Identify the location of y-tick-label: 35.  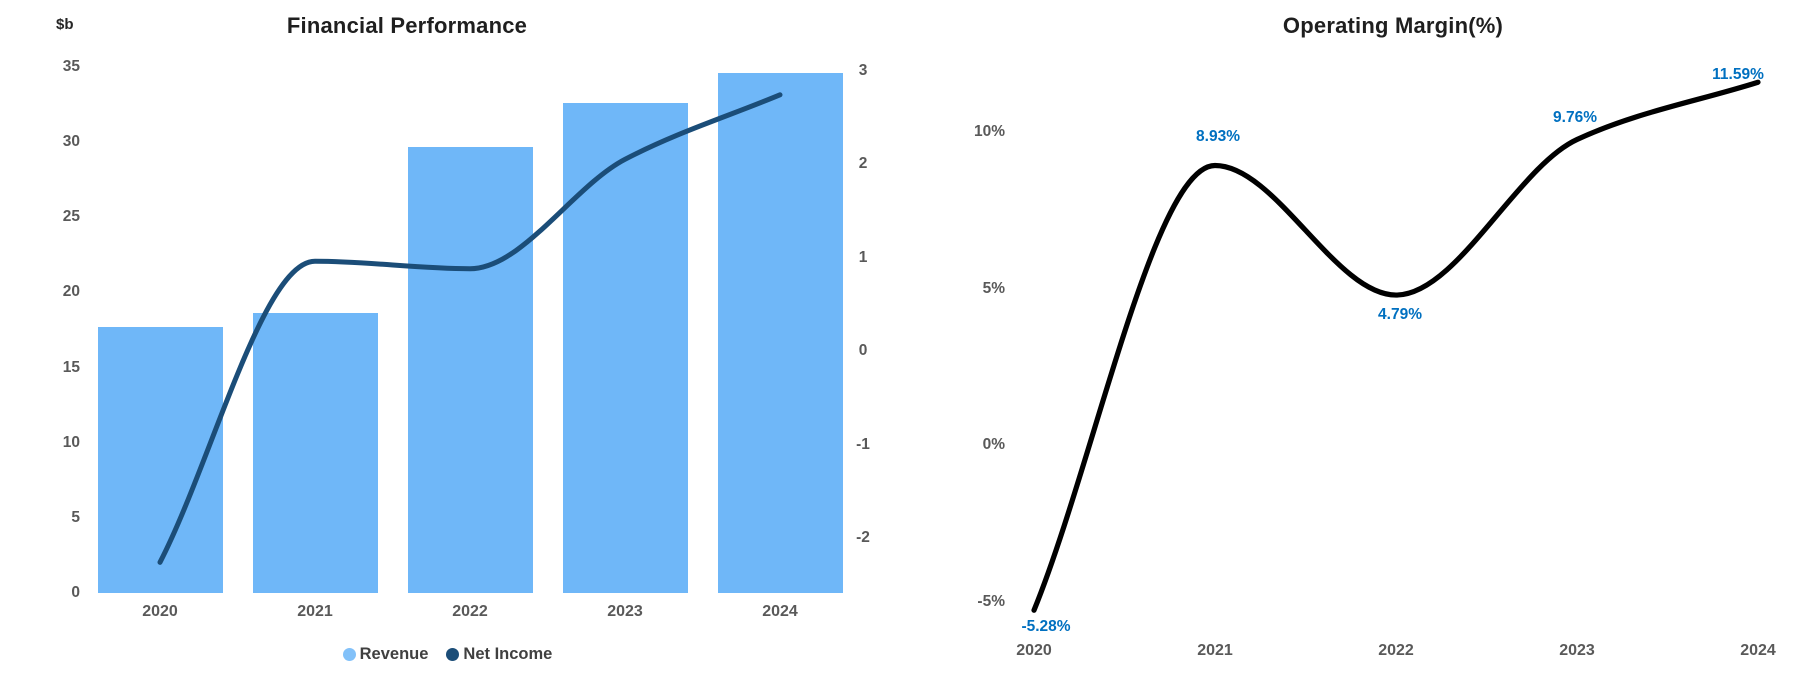
(71, 67).